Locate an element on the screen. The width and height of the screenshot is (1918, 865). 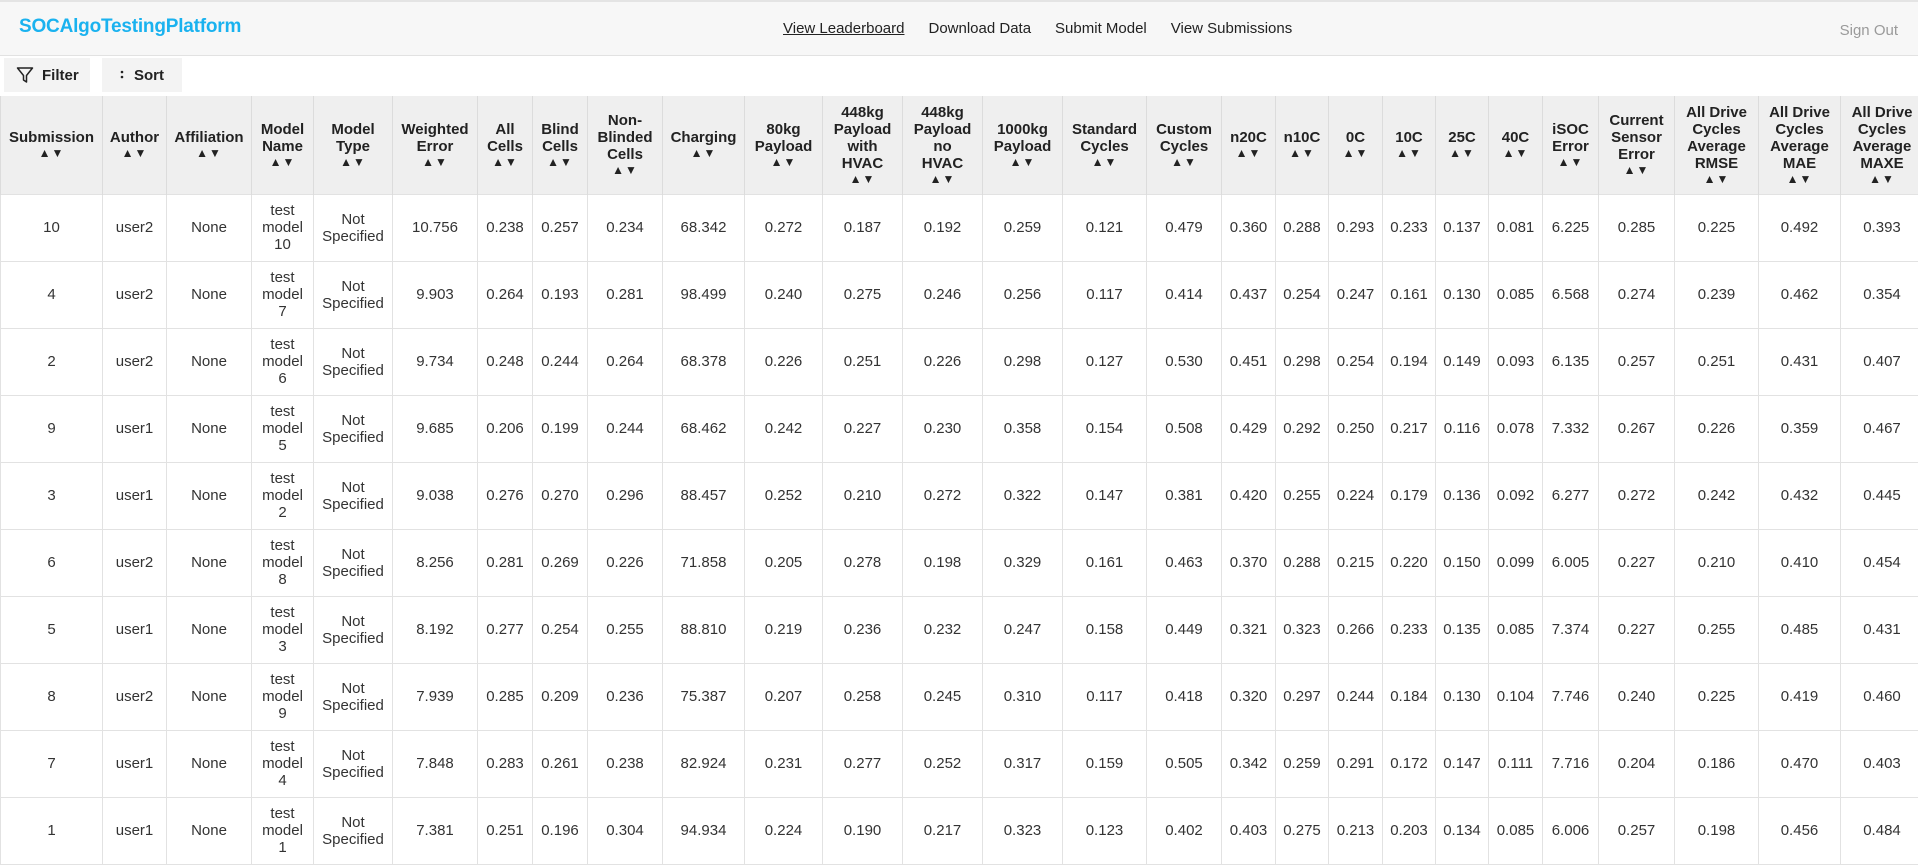
table-cell: 0.429 is located at coordinates (1248, 428).